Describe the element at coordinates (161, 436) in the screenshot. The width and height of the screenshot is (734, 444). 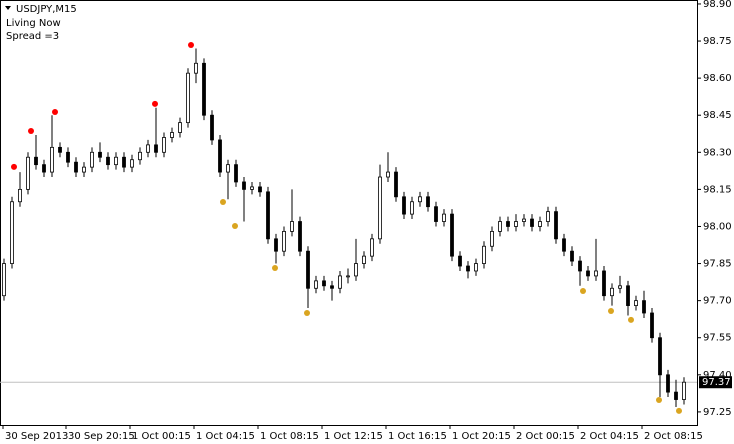
I see `x-tick-label: 1 Oct 00:15` at that location.